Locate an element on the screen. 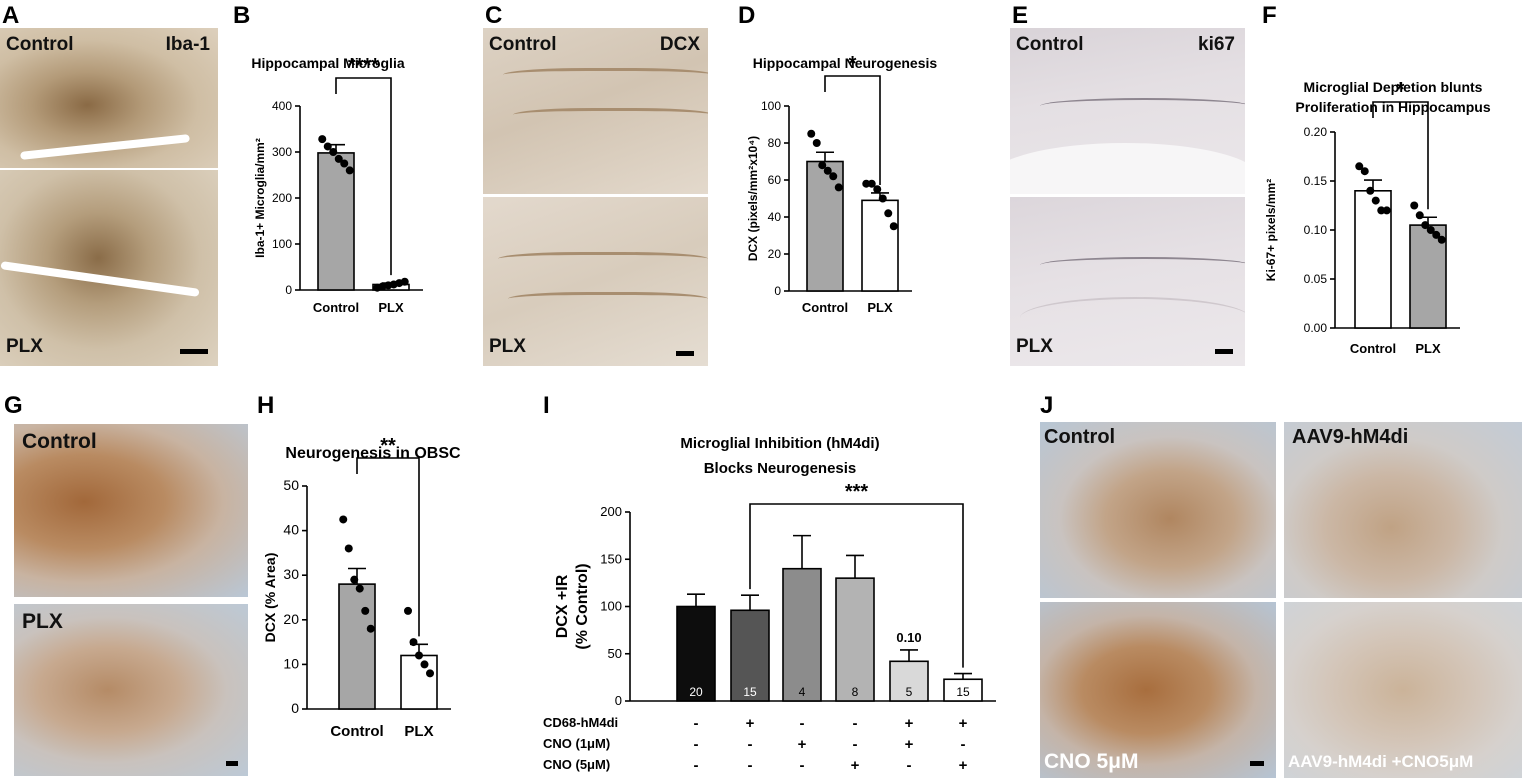 This screenshot has width=1524, height=781. y-tick-label: 40 is located at coordinates (775, 217).